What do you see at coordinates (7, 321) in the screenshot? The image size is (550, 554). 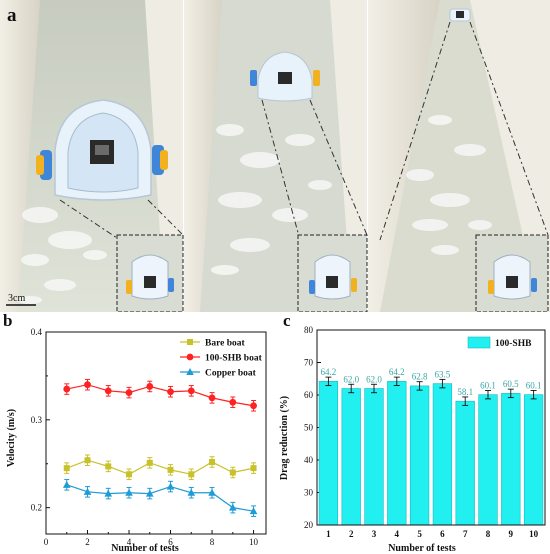 I see `panel-b-label: b` at bounding box center [7, 321].